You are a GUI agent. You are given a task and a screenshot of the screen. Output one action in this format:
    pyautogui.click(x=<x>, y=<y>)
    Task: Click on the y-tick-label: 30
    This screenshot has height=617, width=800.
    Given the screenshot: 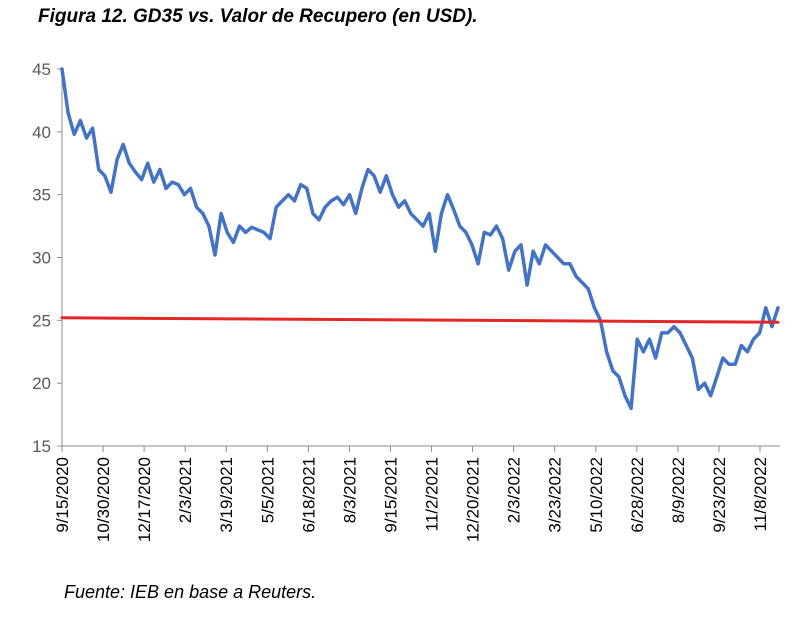 What is the action you would take?
    pyautogui.click(x=41, y=258)
    